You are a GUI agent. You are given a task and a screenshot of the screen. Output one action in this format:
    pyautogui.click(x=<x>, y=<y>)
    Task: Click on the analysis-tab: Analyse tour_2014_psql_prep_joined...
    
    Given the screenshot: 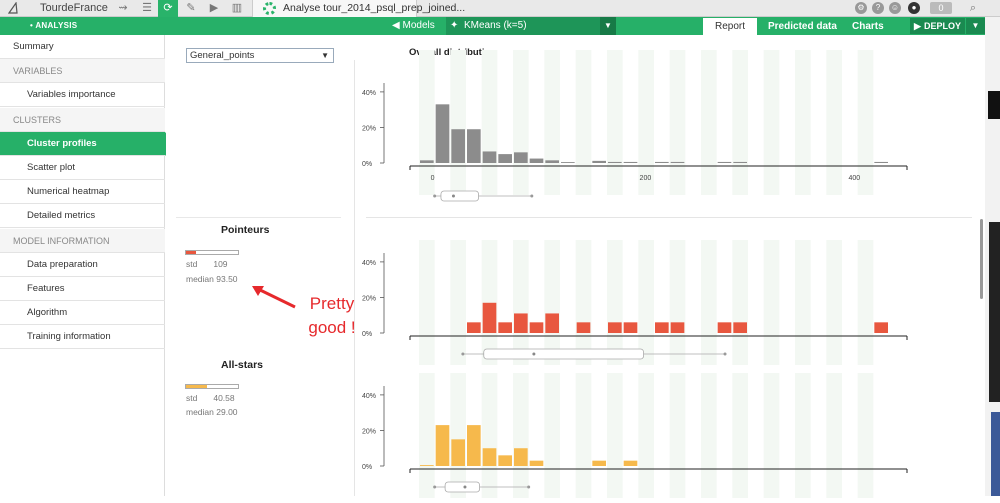 What is the action you would take?
    pyautogui.click(x=358, y=8)
    